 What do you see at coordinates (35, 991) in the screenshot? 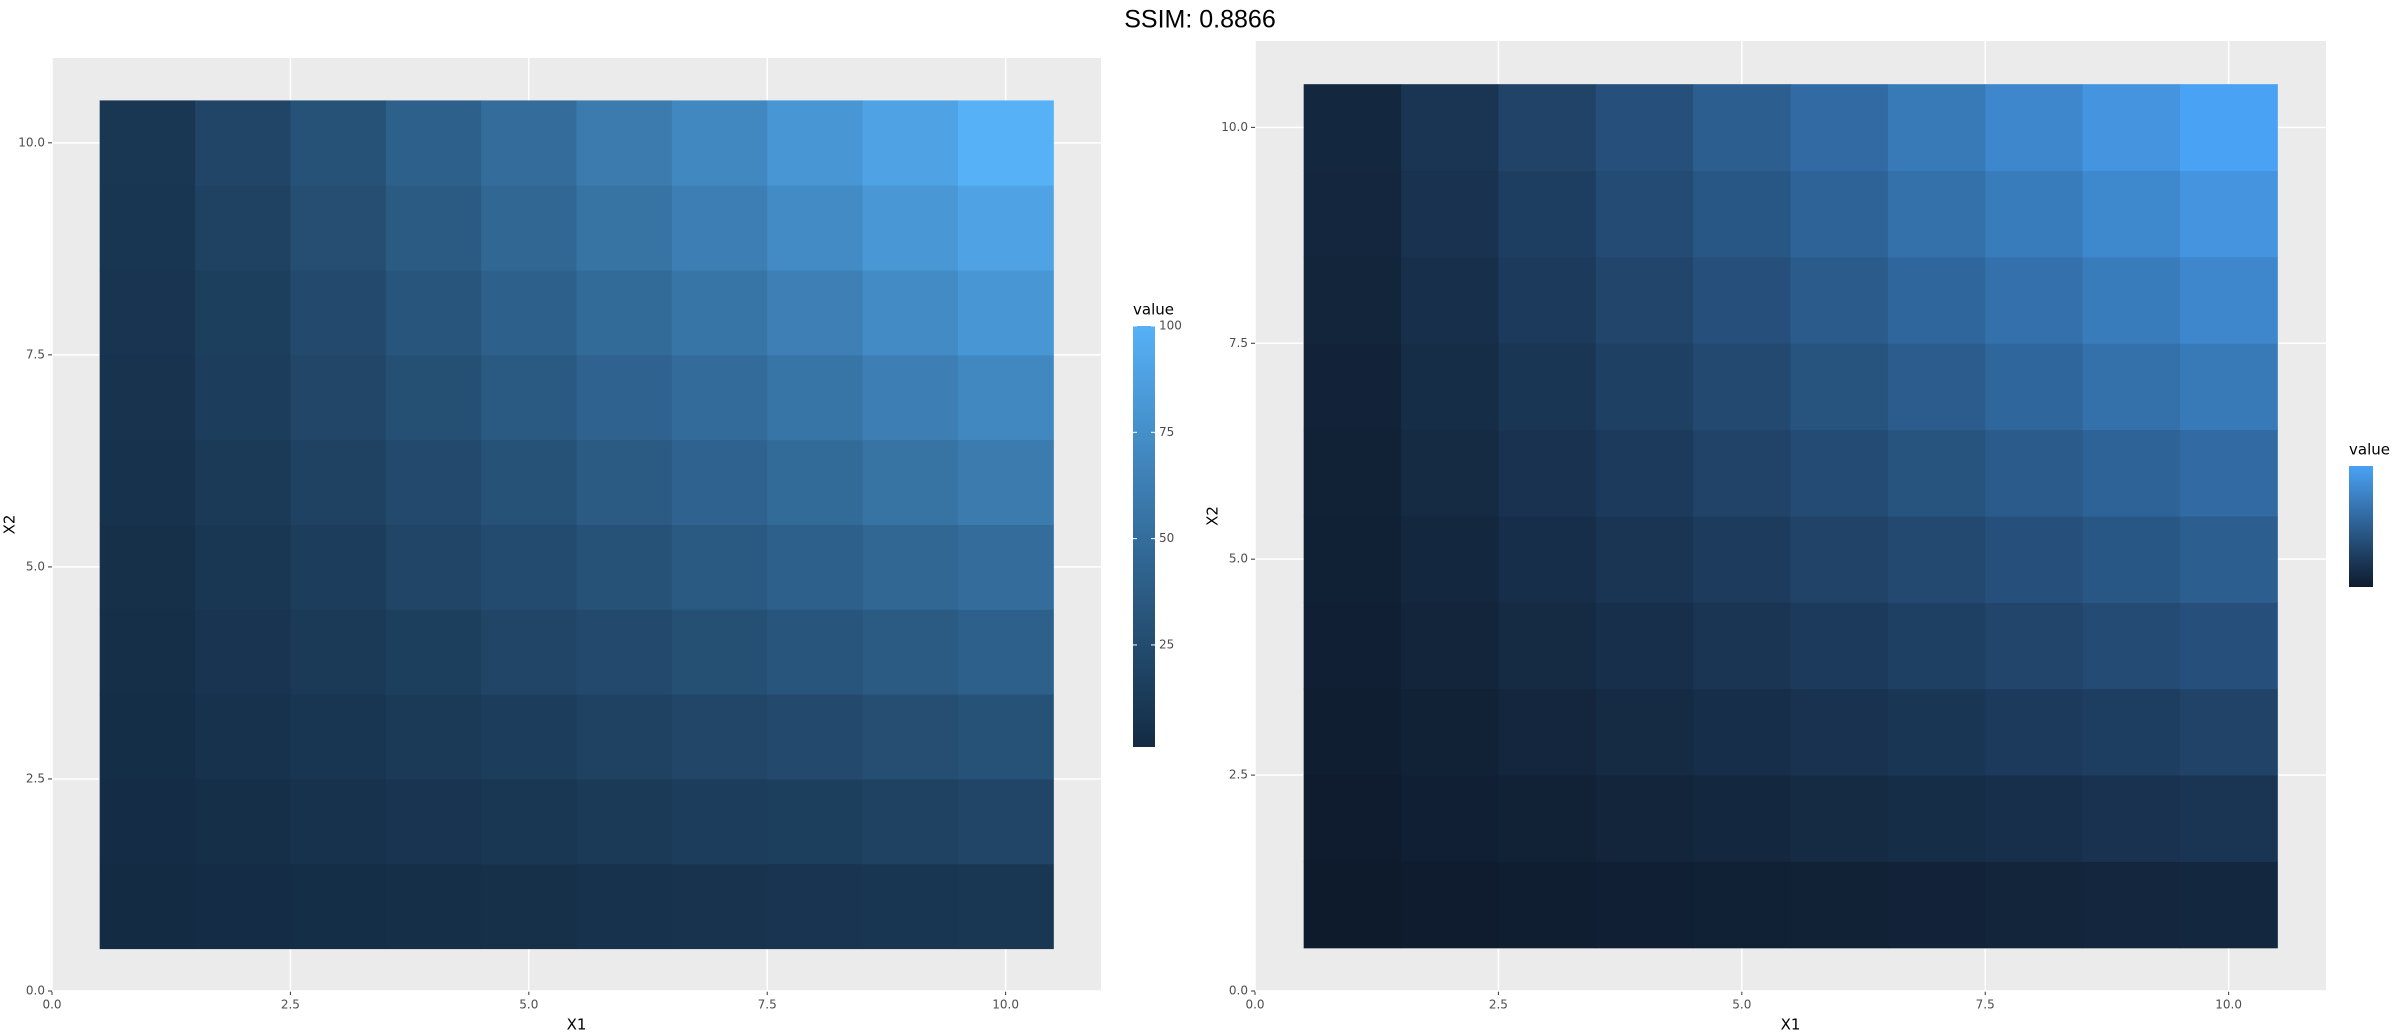
I see `y-tick-label: 0.0` at bounding box center [35, 991].